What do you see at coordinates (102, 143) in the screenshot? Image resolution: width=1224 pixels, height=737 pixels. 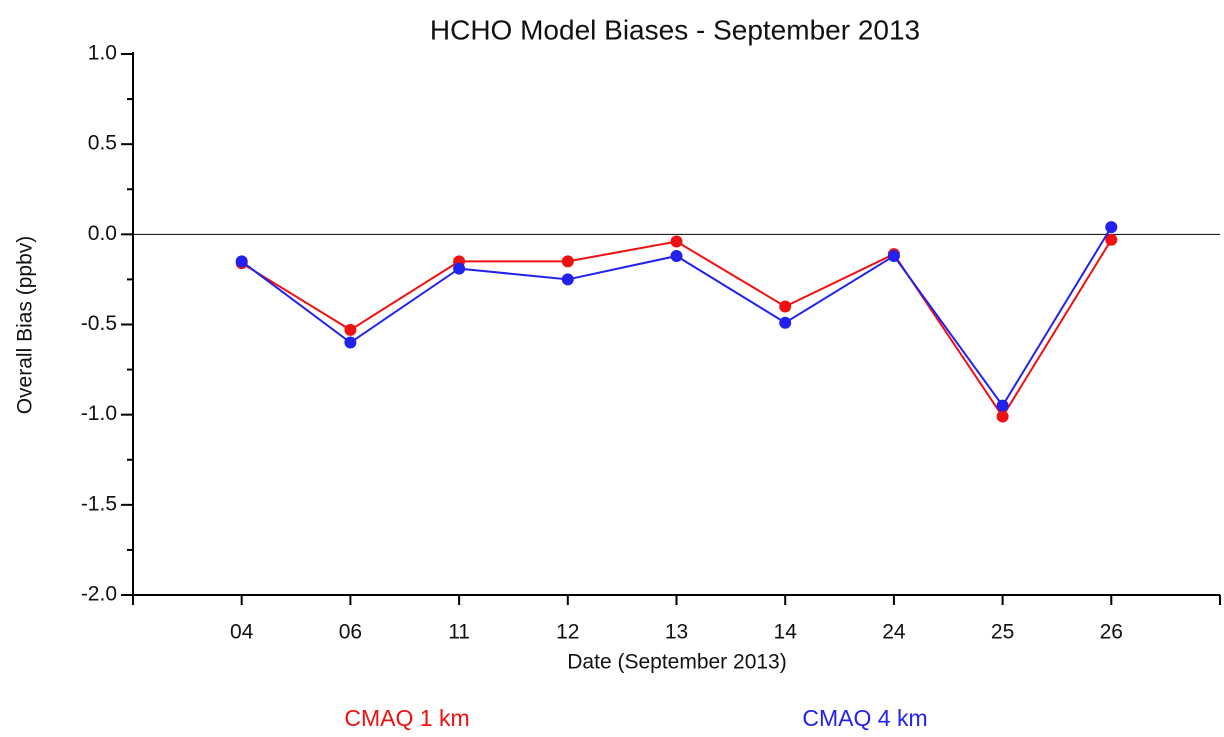 I see `y-tick-label: 0.5` at bounding box center [102, 143].